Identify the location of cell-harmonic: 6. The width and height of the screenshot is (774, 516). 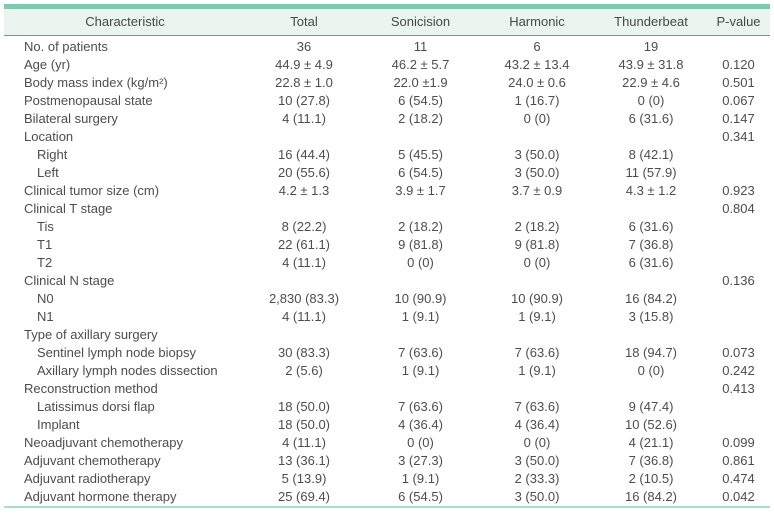
(537, 46).